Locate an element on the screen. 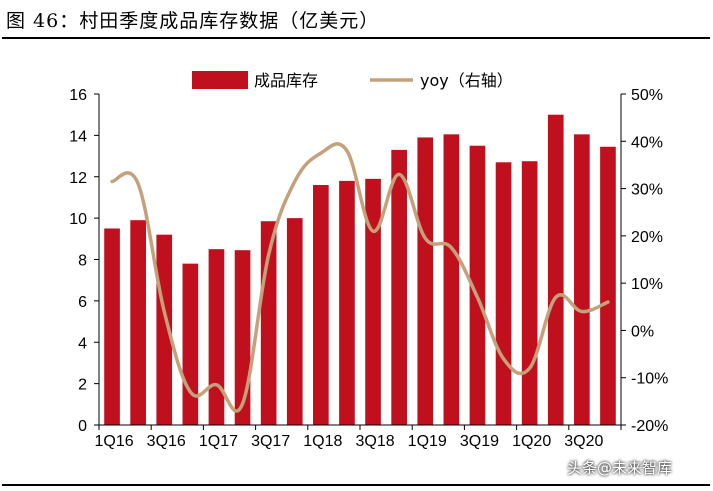 The height and width of the screenshot is (491, 713). left-tick-label: 2 is located at coordinates (82, 385).